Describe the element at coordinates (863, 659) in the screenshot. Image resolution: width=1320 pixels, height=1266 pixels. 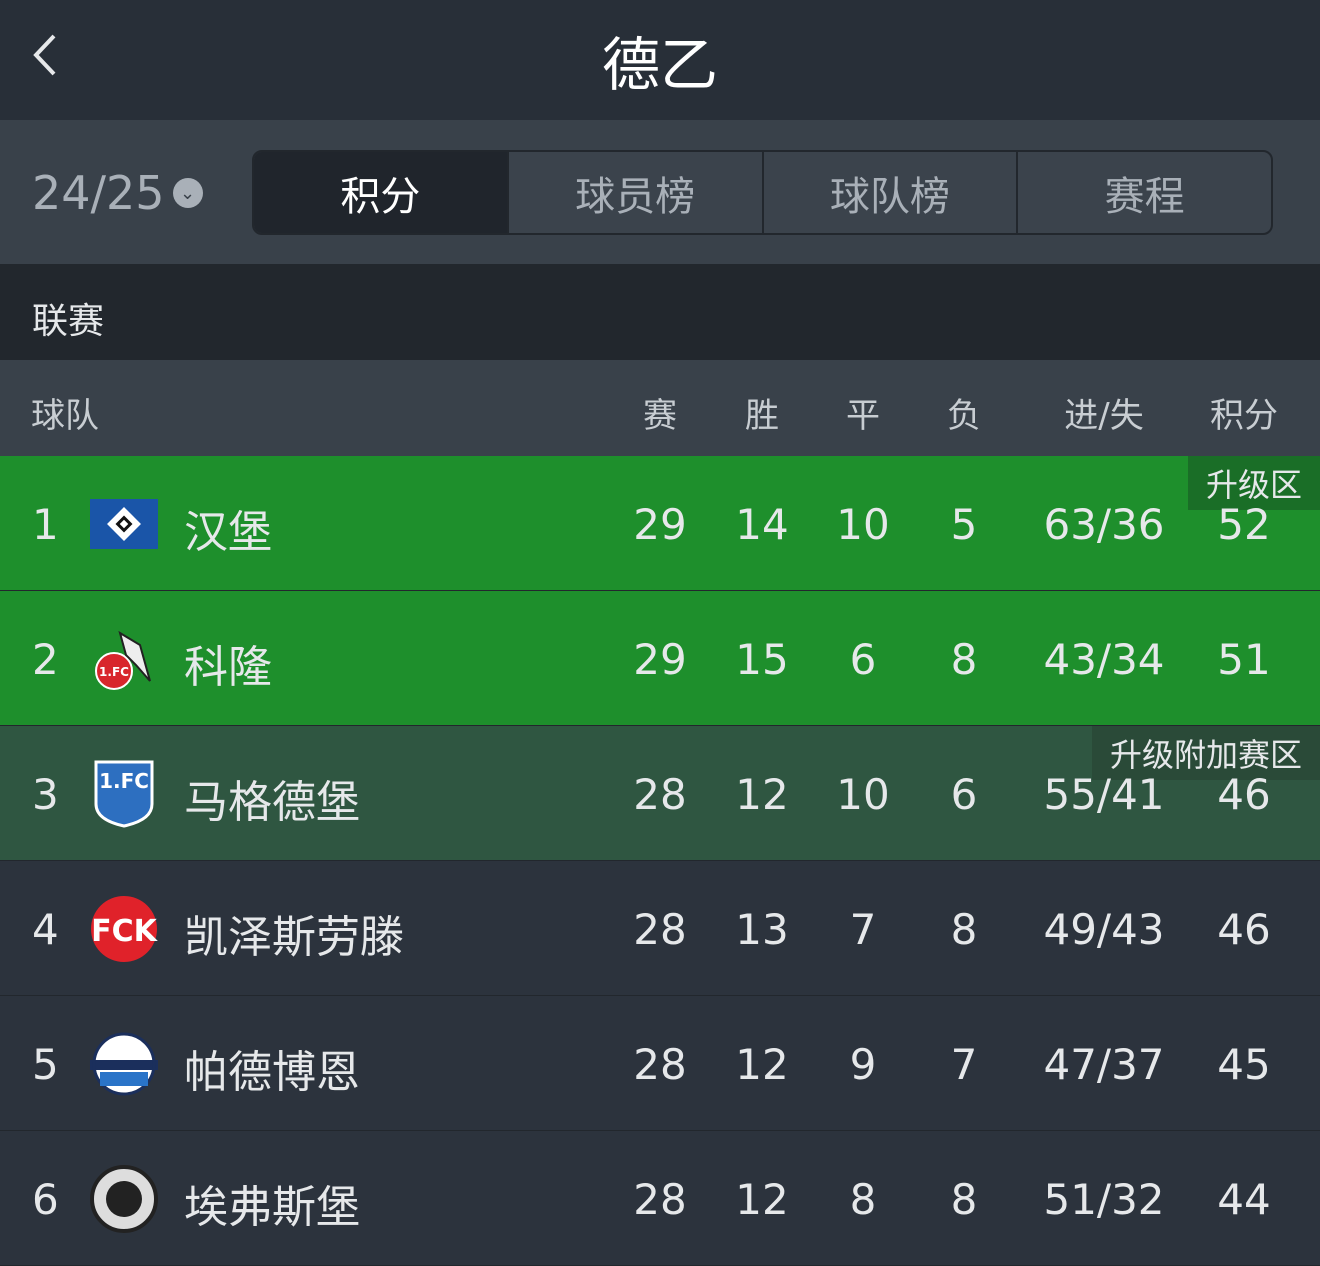
I see `cell-drawn: 6` at that location.